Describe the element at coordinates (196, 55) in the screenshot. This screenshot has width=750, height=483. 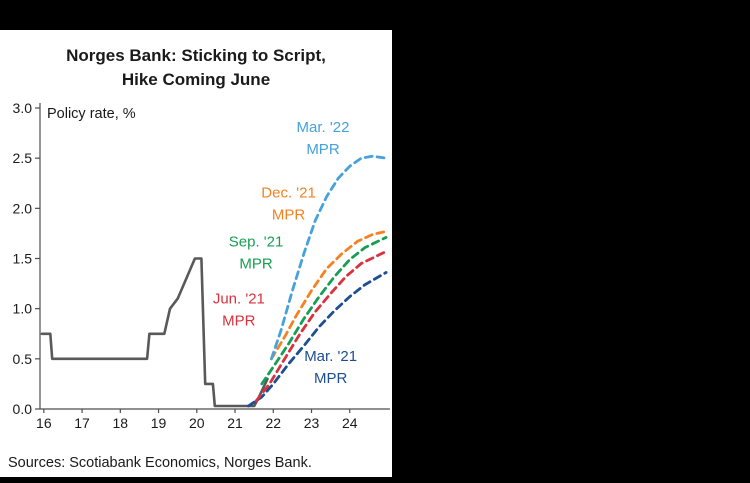
I see `chart-title-line1: Norges Bank: Sticking to Script,` at that location.